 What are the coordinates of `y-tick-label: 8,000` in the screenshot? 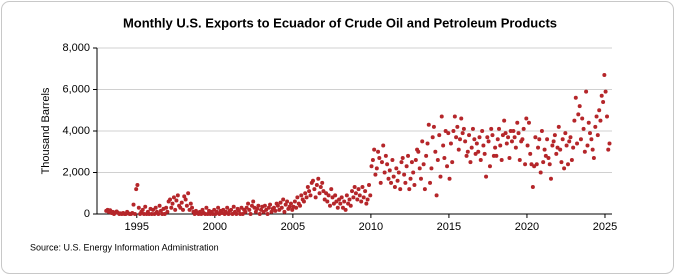 It's located at (76, 48).